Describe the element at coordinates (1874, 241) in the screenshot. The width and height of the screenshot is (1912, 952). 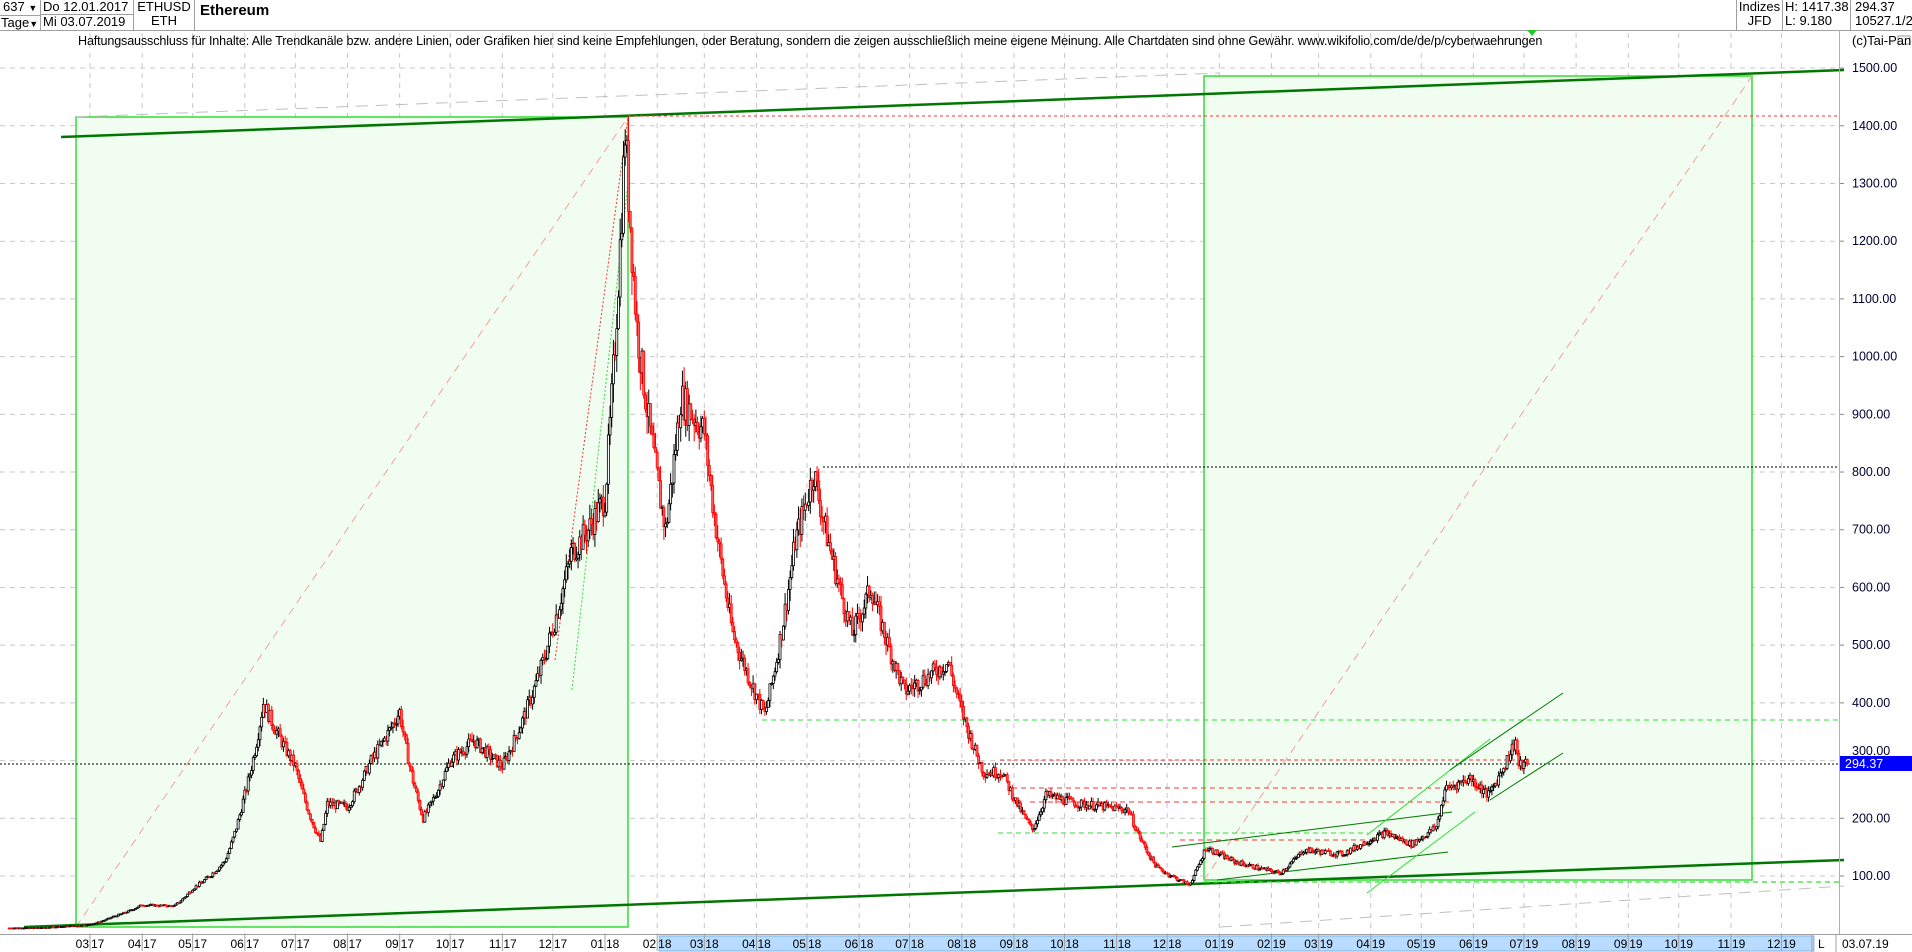
I see `y-tick-label: 1200.00` at that location.